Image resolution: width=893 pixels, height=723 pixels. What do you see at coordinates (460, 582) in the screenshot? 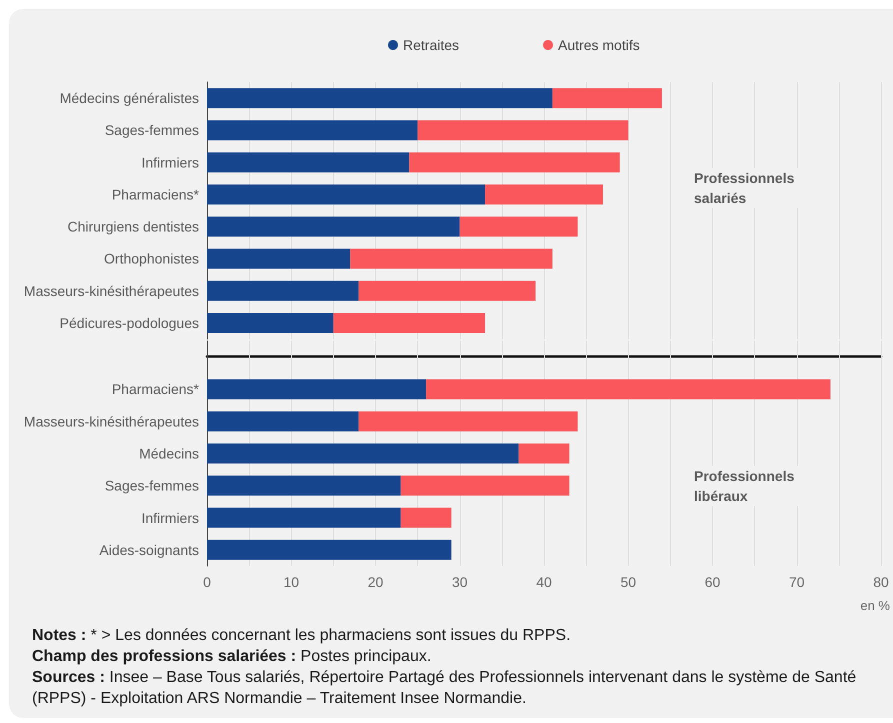
I see `x-tick-label: 30` at bounding box center [460, 582].